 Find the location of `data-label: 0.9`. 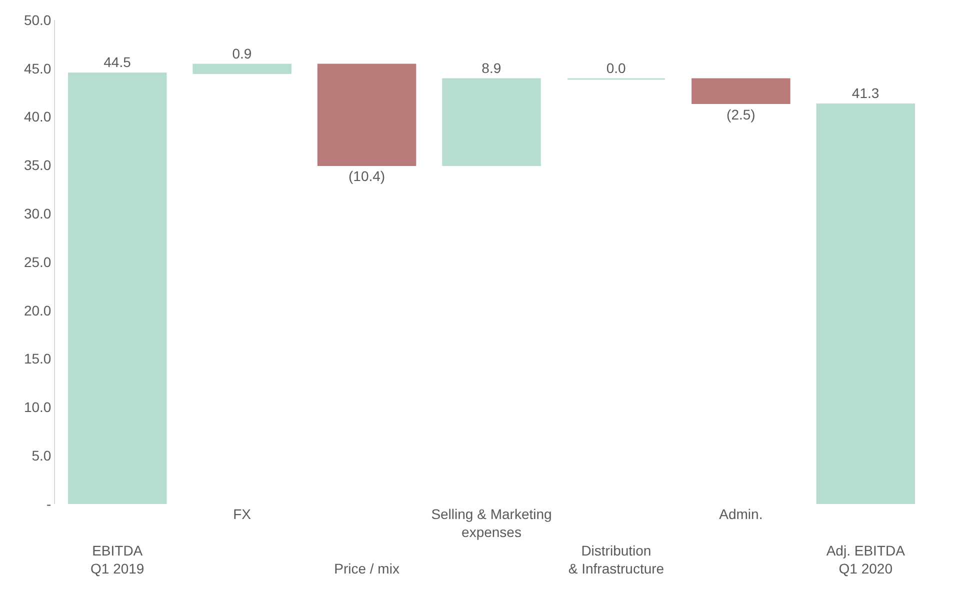

data-label: 0.9 is located at coordinates (242, 54).